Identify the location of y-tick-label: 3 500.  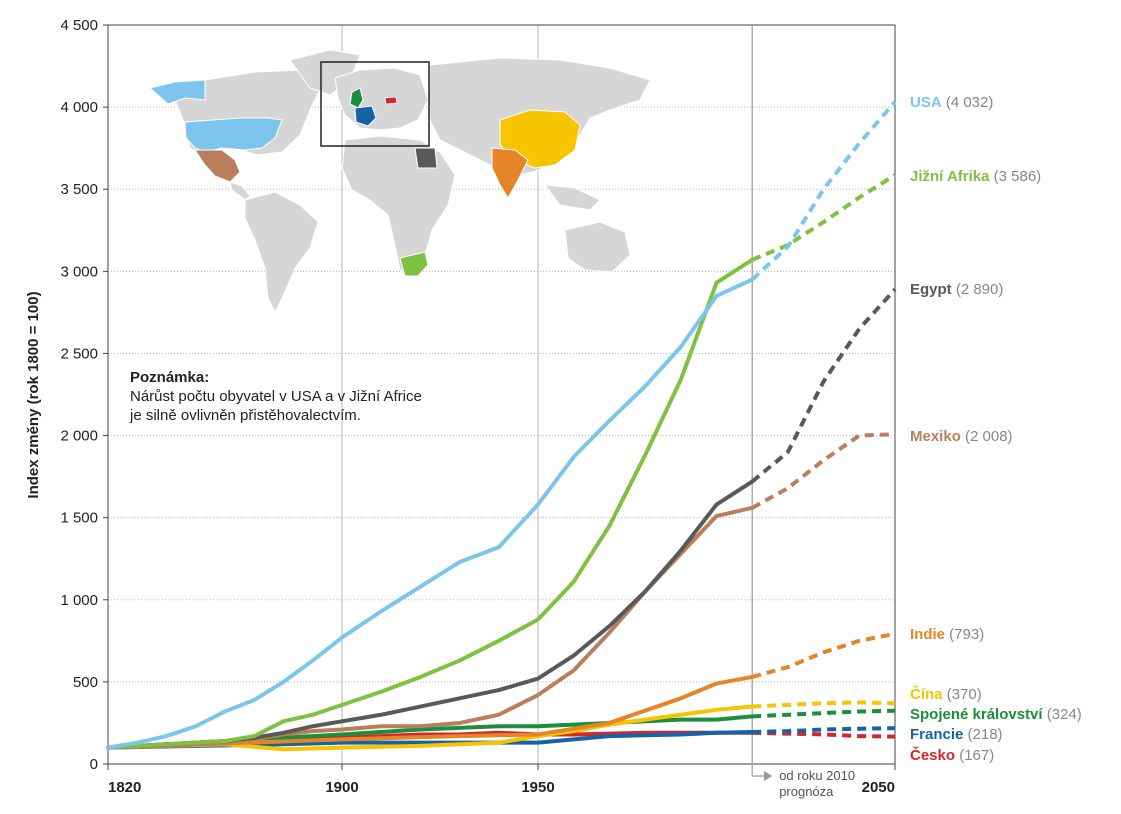
(79, 189).